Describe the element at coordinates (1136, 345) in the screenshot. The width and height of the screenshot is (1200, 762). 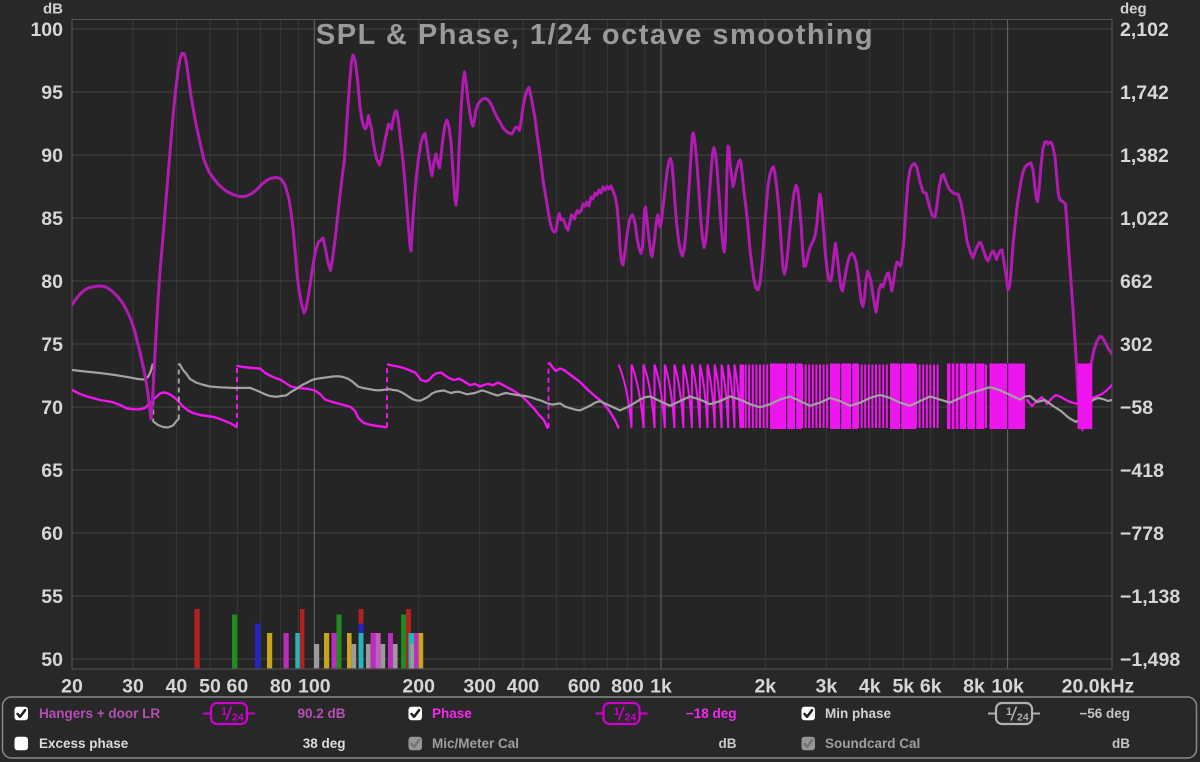
I see `svg-text: 302` at that location.